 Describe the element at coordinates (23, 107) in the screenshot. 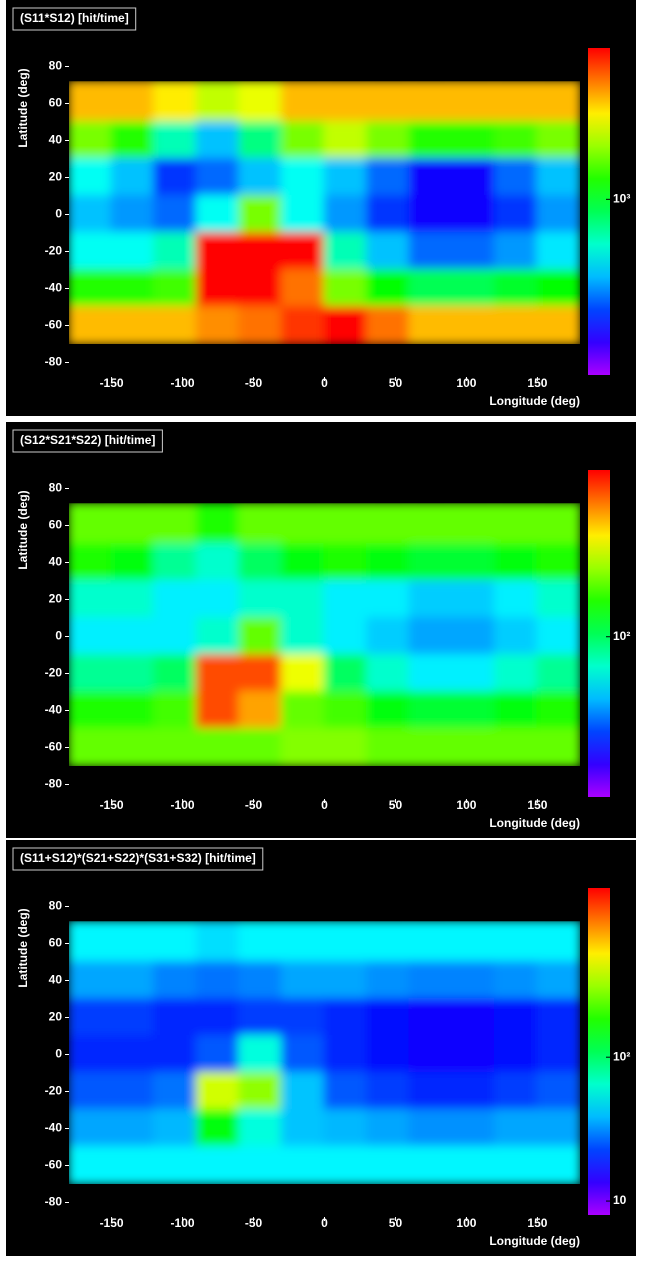

I see `y-axis-label: Latitude (deg)` at that location.